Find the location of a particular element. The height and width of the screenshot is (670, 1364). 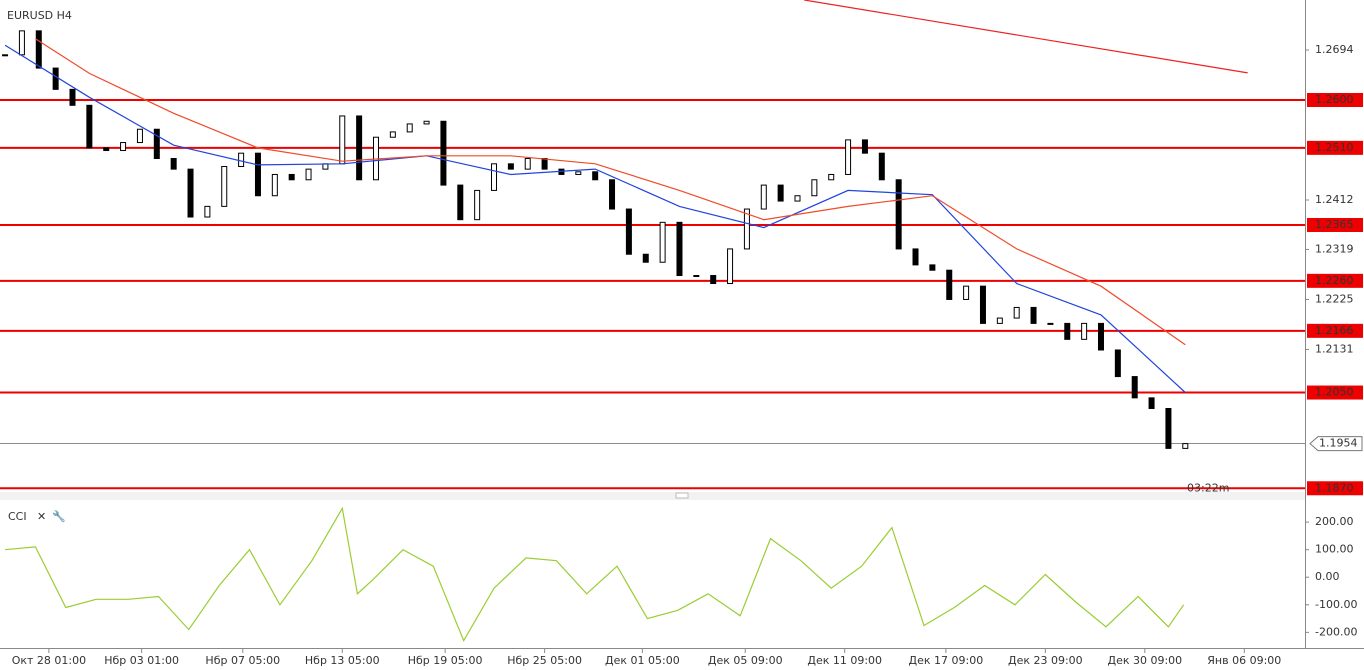

y-tick-label: 100.00 is located at coordinates (1334, 549).